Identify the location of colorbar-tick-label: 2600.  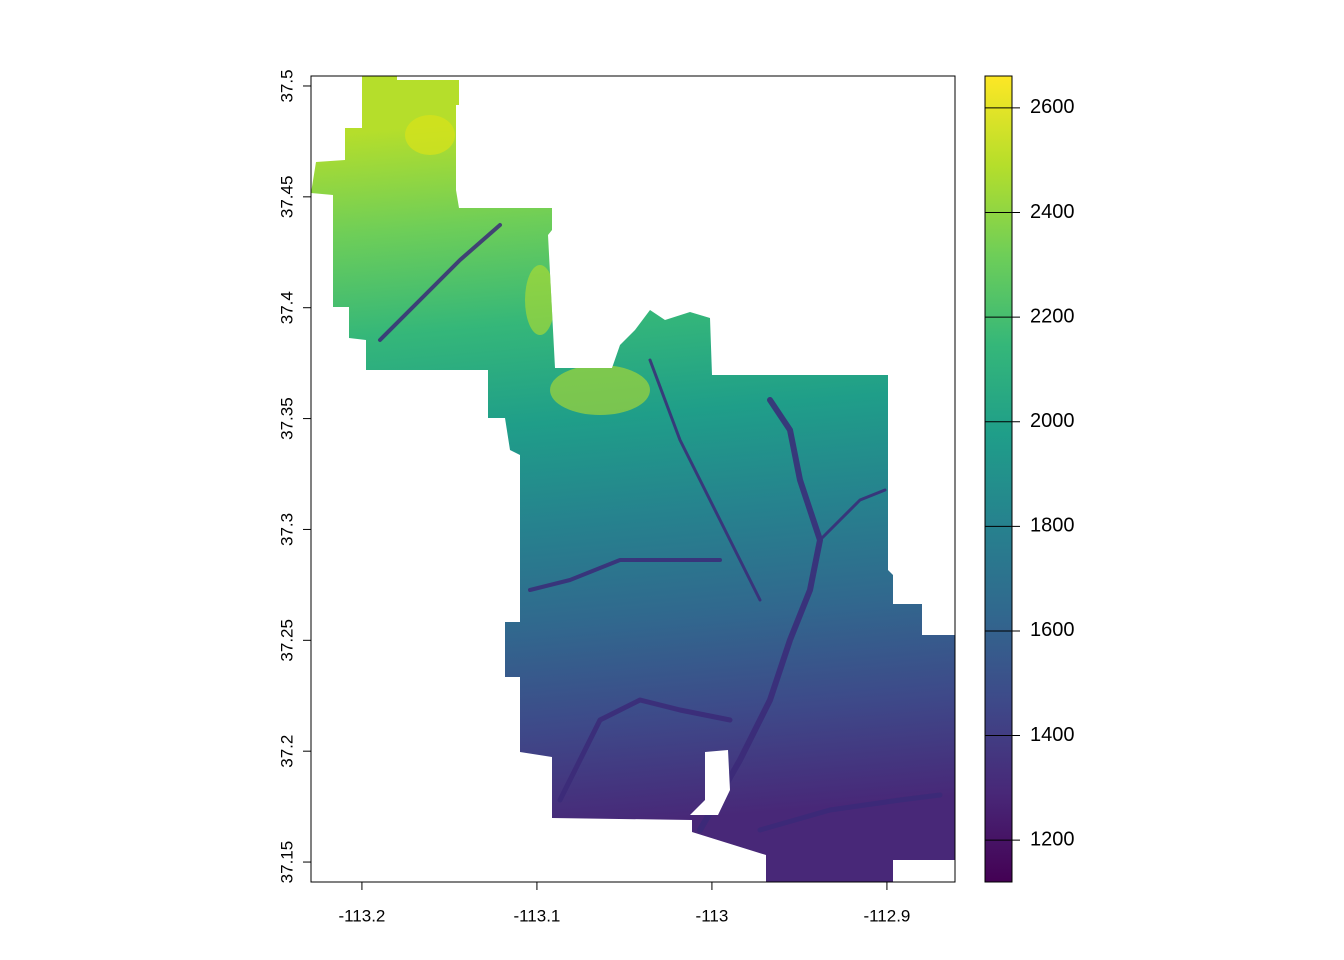
(1052, 107).